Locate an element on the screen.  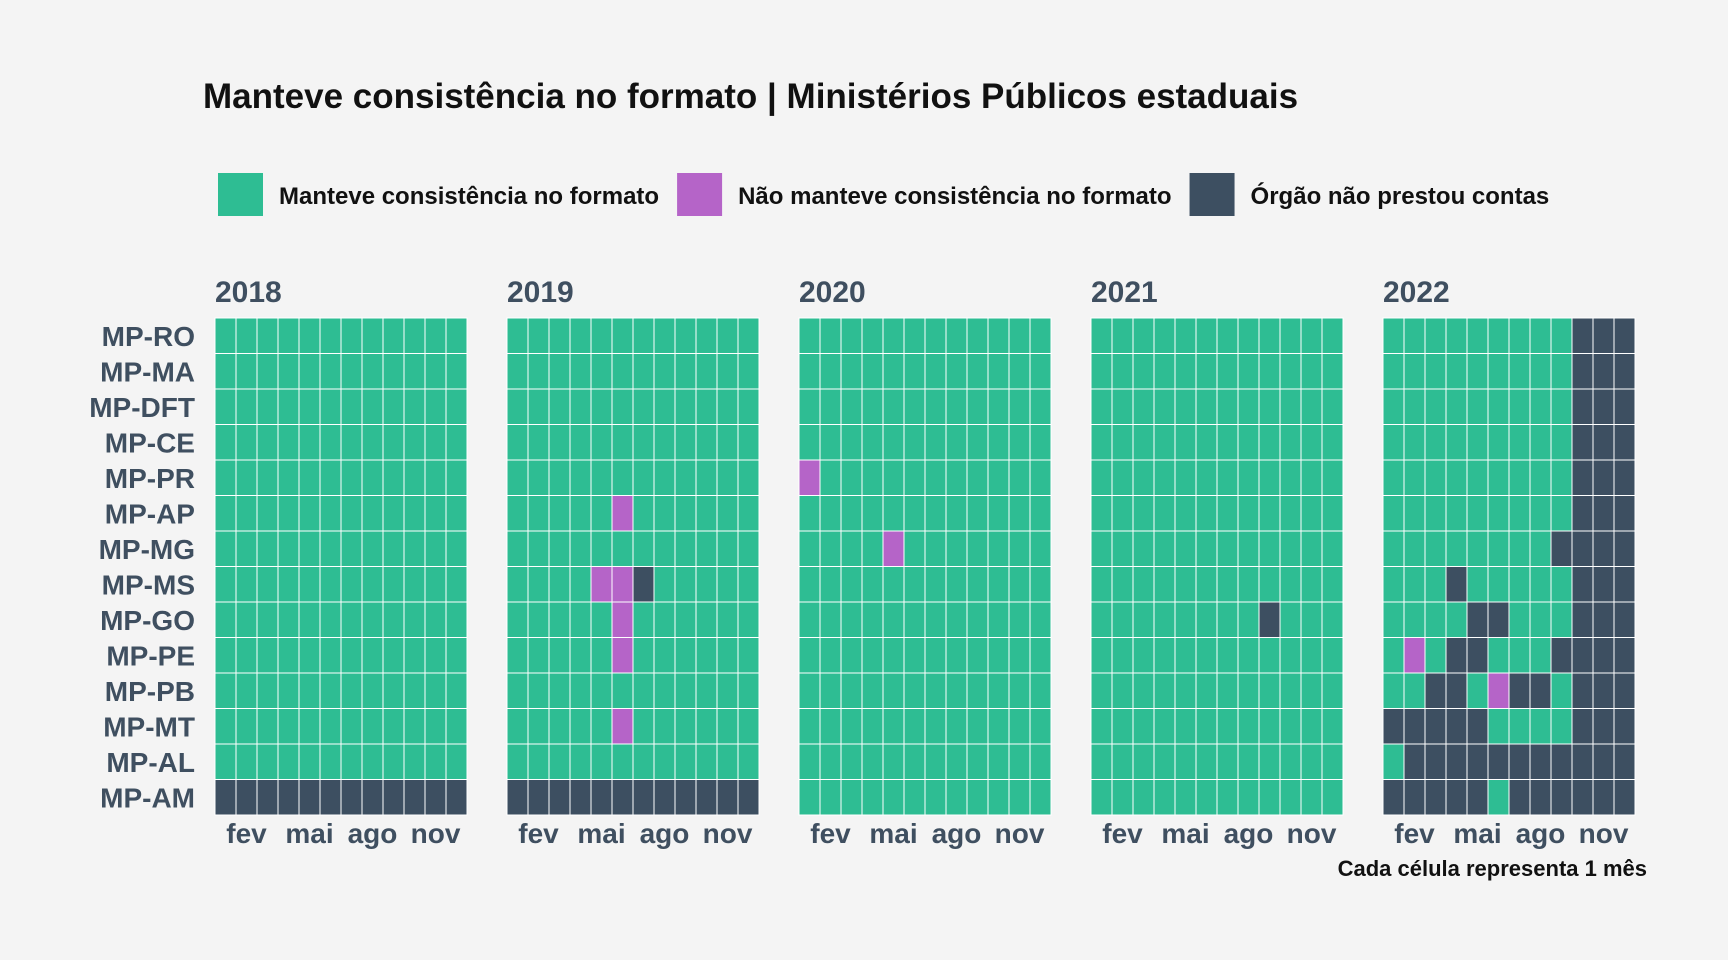
chart-caption: Cada célula representa 1 mês is located at coordinates (1492, 868).